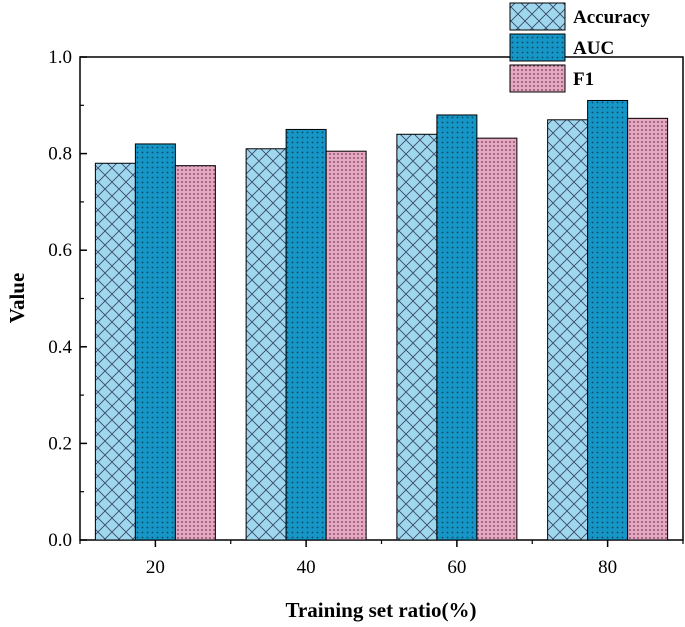 Image resolution: width=685 pixels, height=627 pixels. I want to click on legend-label-accuracy: Accuracy, so click(612, 17).